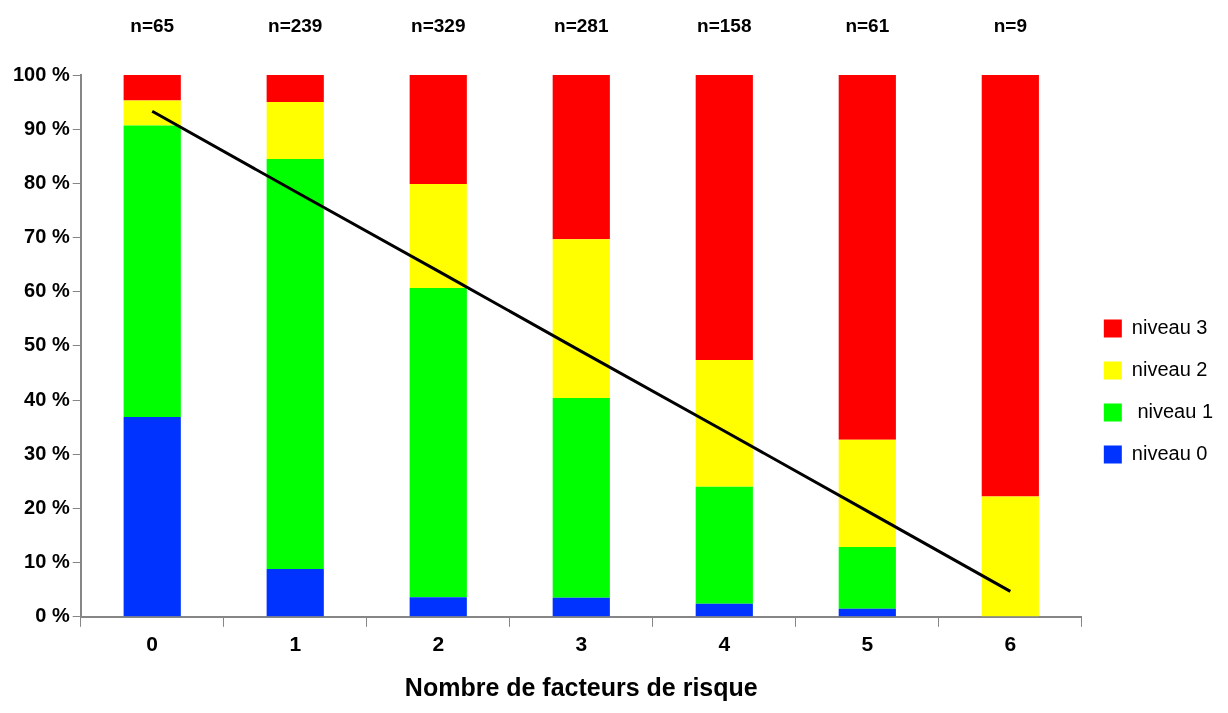  I want to click on text: n=239, so click(295, 26).